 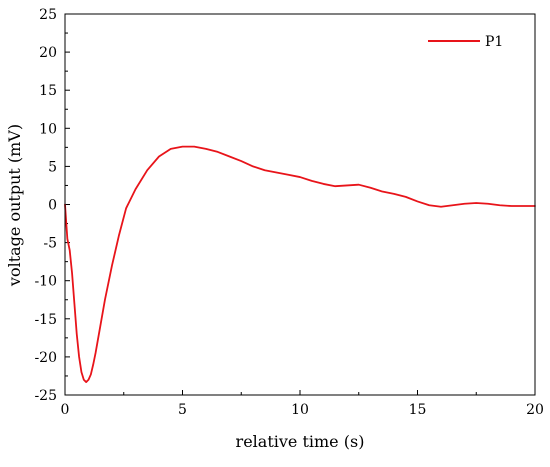 What do you see at coordinates (45, 396) in the screenshot?
I see `y-tick-label: -25` at bounding box center [45, 396].